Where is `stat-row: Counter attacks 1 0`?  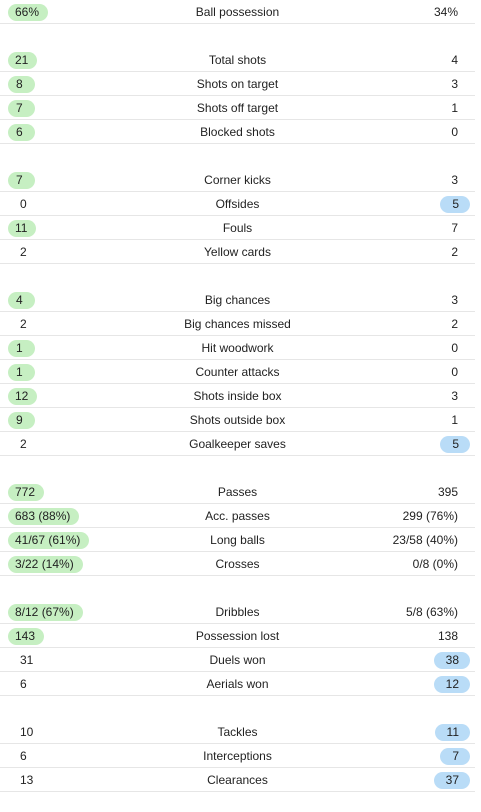
stat-row: Counter attacks 1 0 is located at coordinates (237, 372).